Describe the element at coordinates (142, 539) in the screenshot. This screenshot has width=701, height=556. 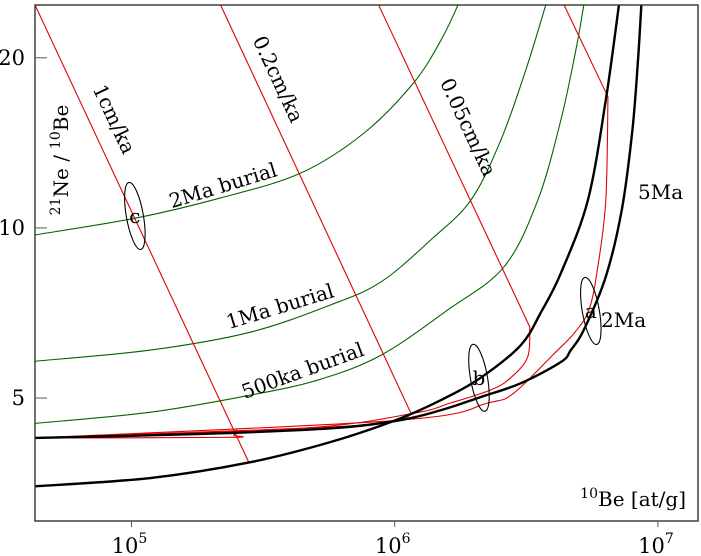
I see `x-tick-exponent: 5` at that location.